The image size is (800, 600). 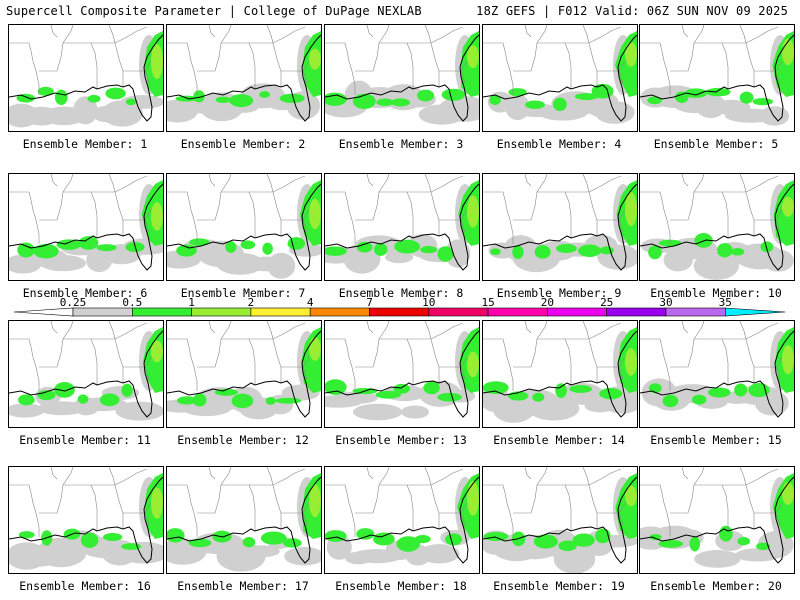 What do you see at coordinates (132, 302) in the screenshot?
I see `legend-tick-label: 0.5` at bounding box center [132, 302].